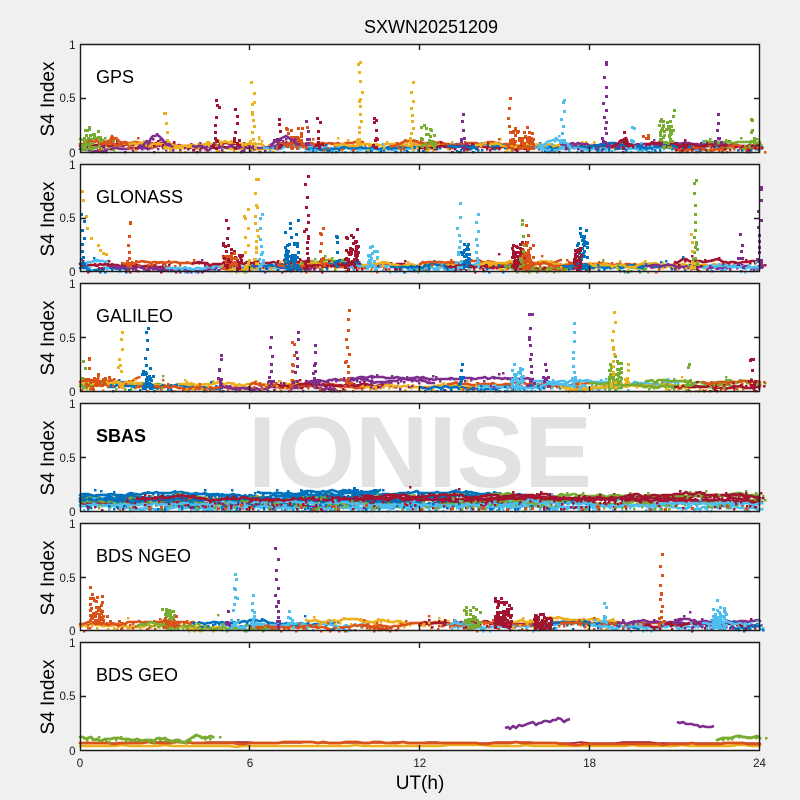  I want to click on svg-text: 18, so click(589, 764).